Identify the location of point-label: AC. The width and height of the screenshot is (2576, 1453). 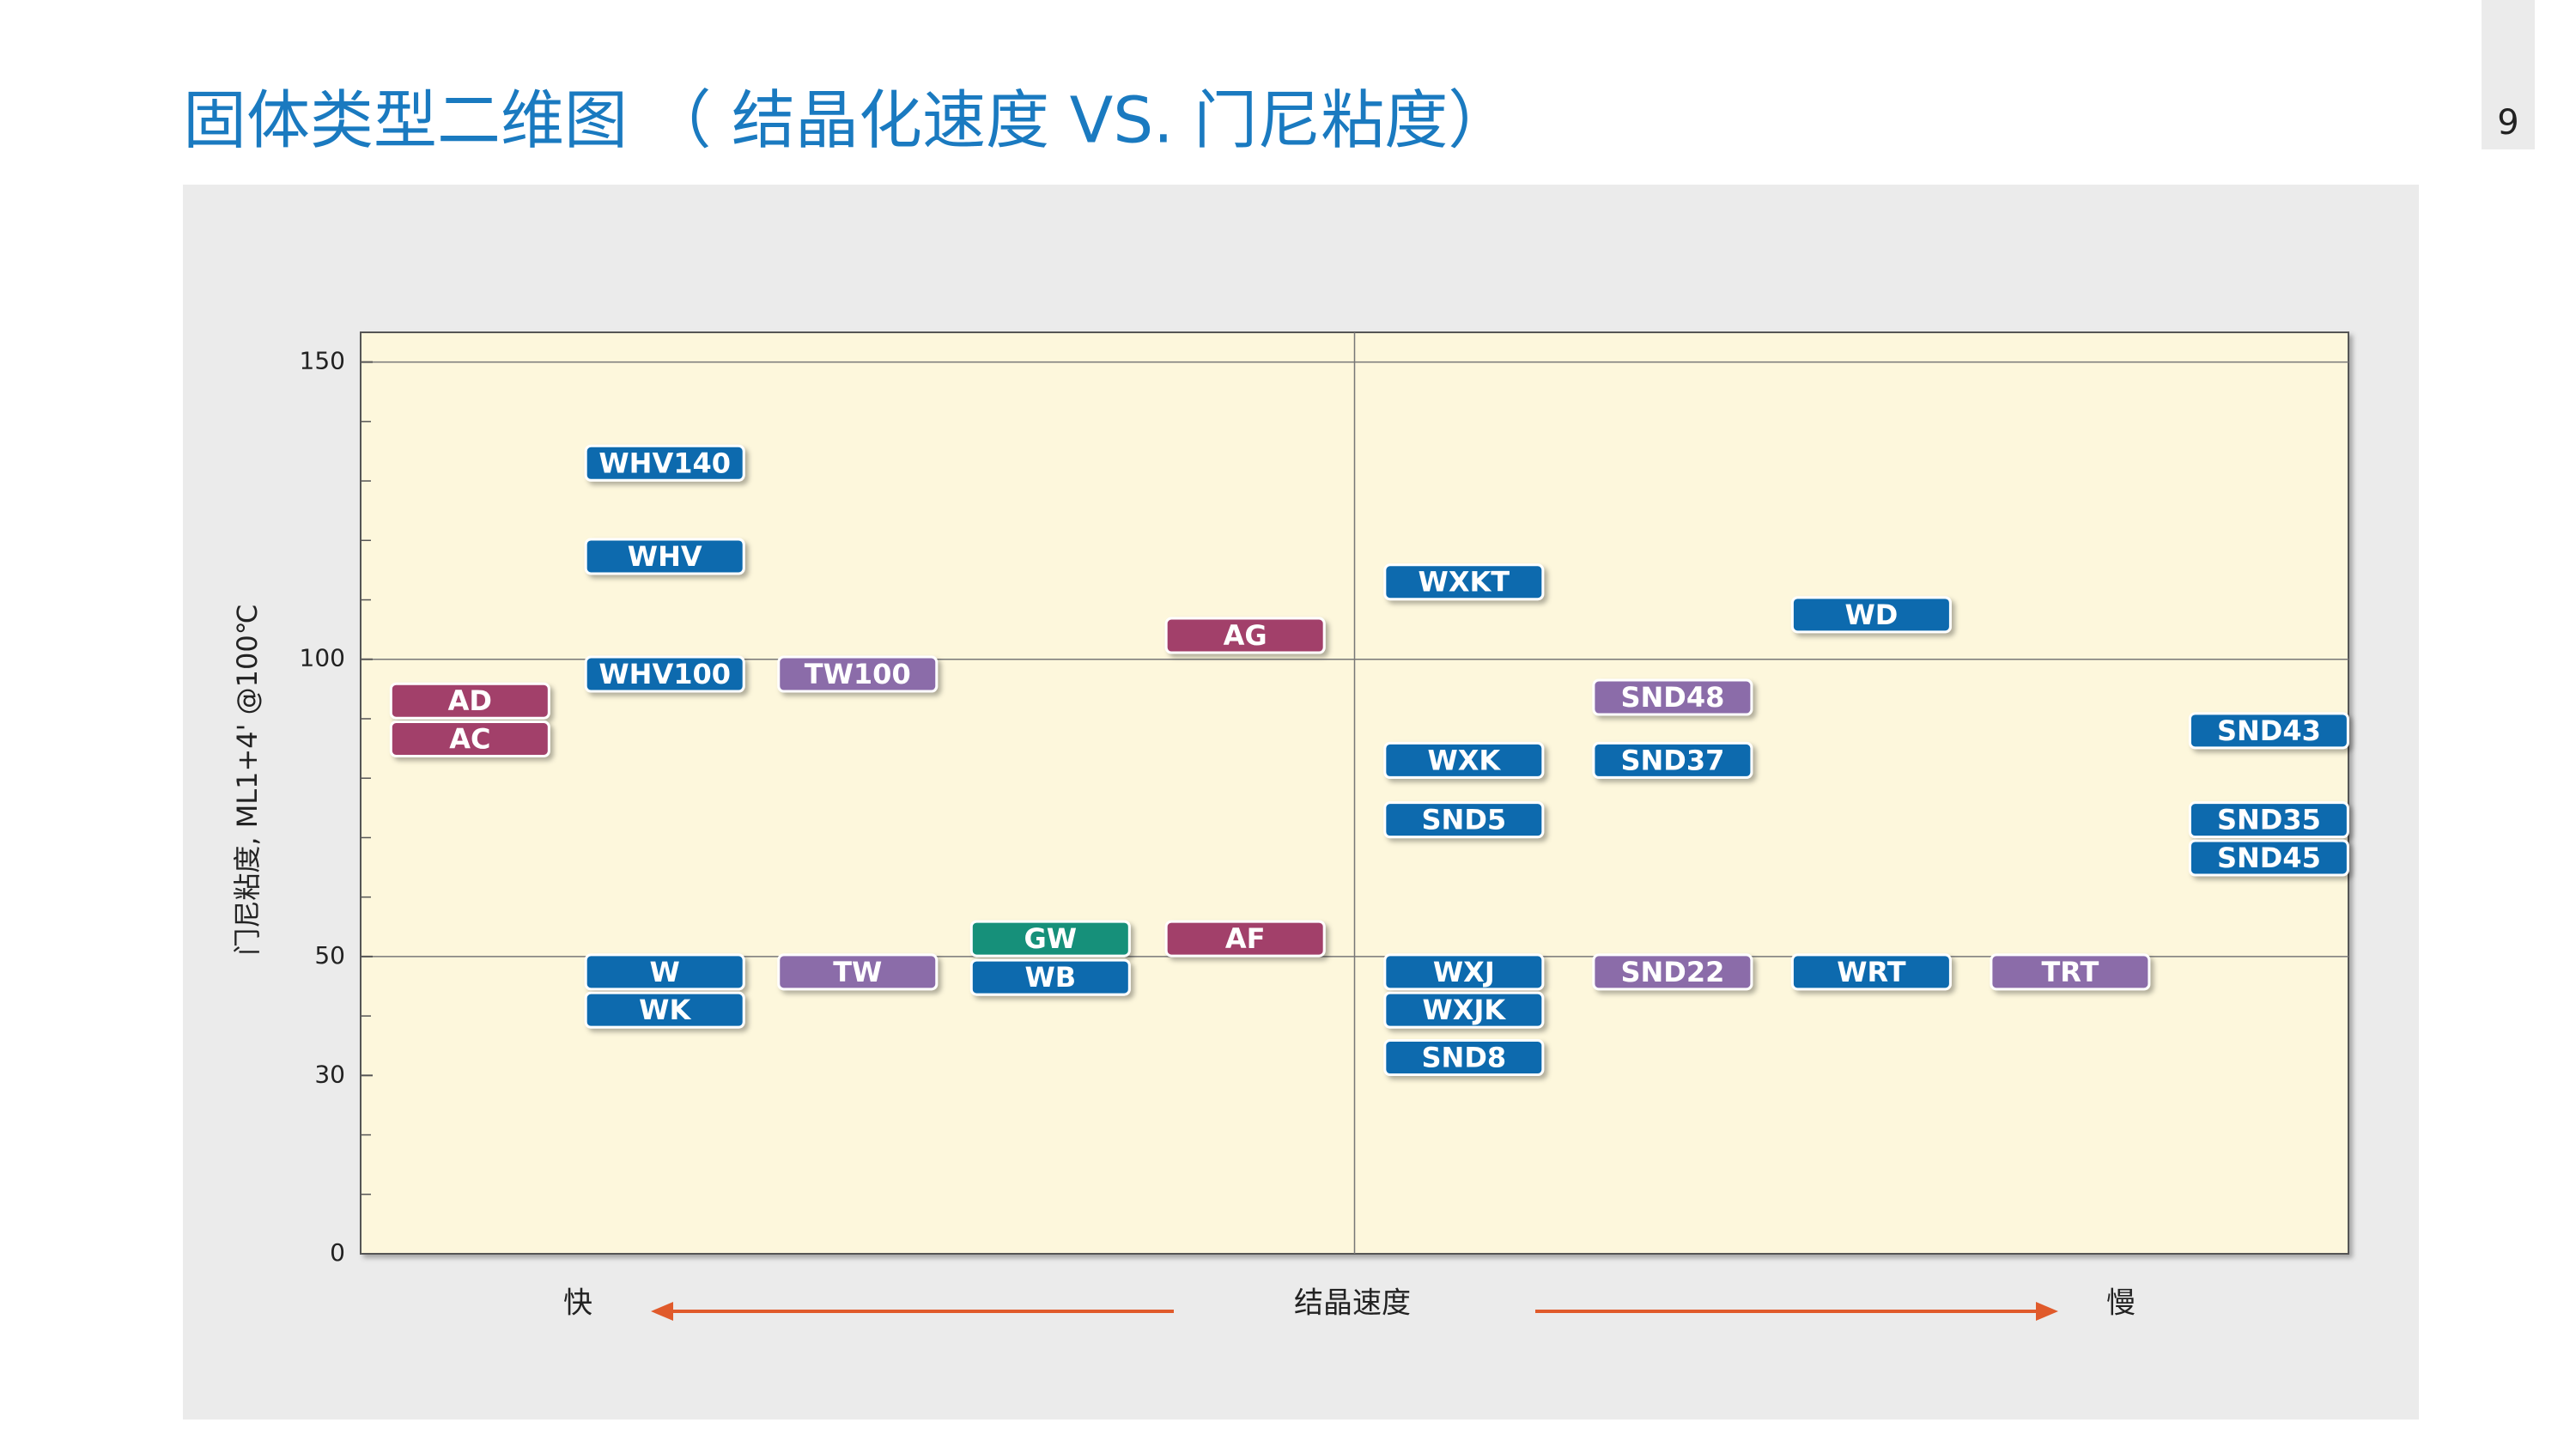
(470, 739).